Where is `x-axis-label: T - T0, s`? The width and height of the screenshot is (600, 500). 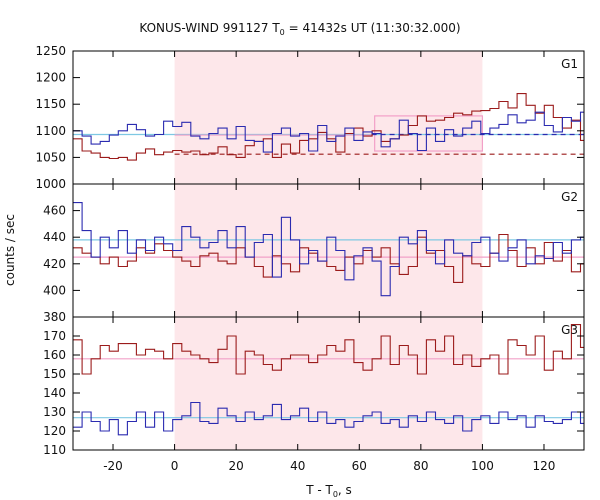 x-axis-label: T - T0, s is located at coordinates (328, 491).